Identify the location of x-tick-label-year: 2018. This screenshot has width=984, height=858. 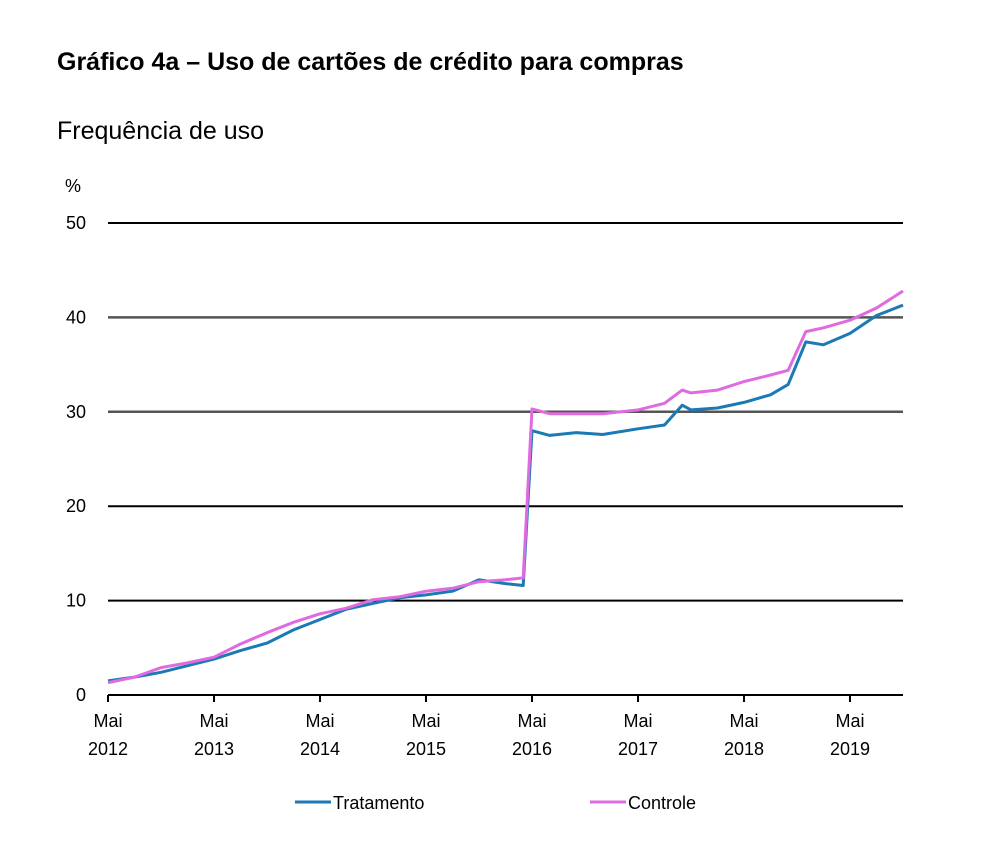
(744, 749).